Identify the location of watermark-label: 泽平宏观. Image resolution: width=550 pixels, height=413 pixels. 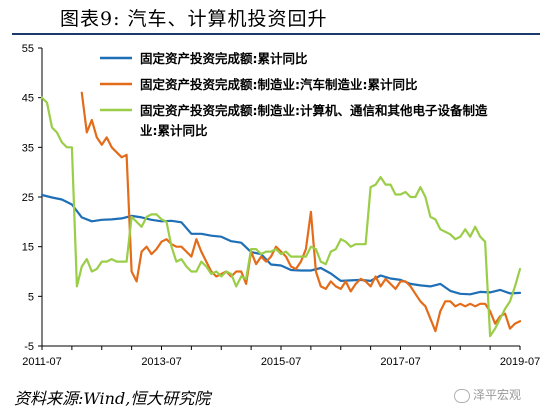
(497, 395).